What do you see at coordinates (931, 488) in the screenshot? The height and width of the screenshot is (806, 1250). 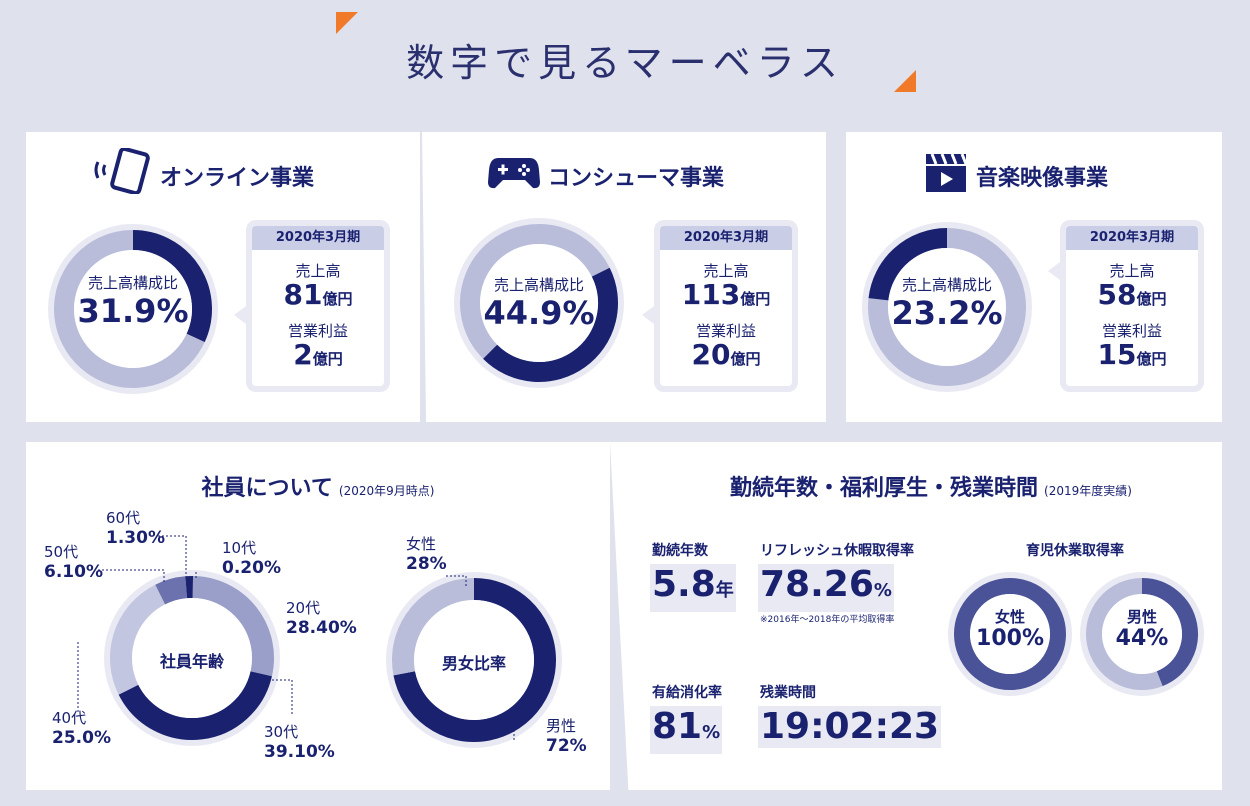 I see `welfare-title: 勤続年数・福利厚生・残業時間 (2019年度実績)` at bounding box center [931, 488].